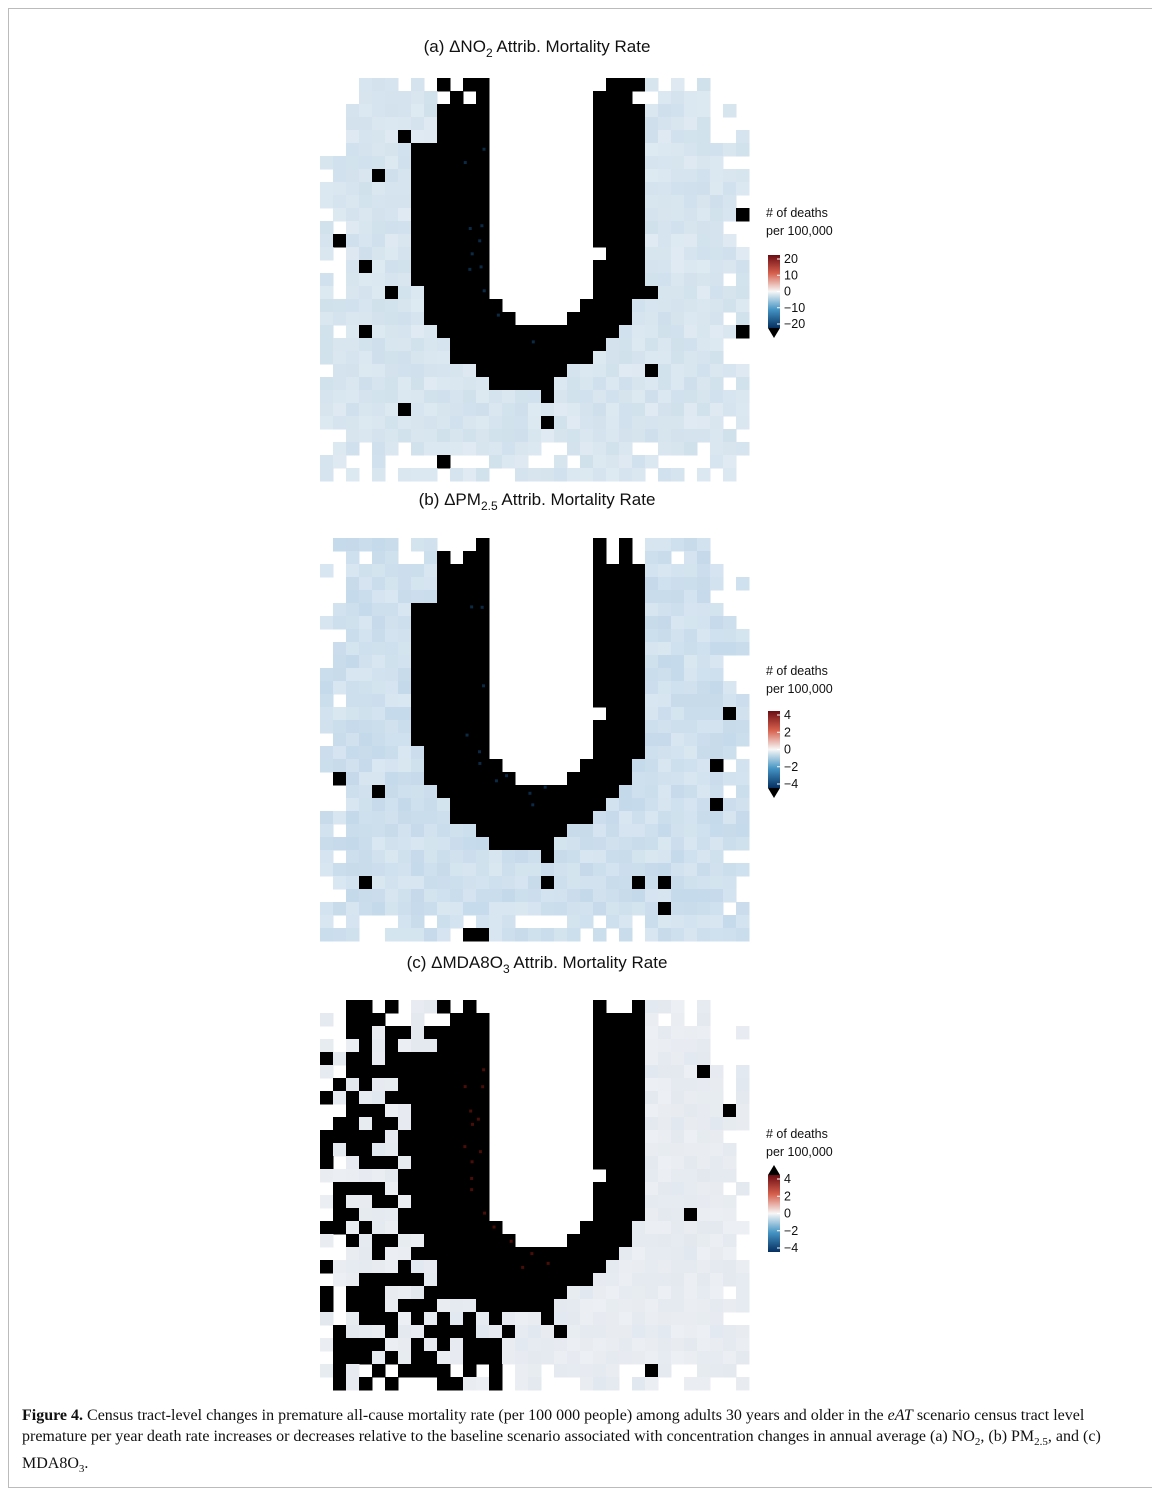  I want to click on title-subscript: 2.5, so click(489, 506).